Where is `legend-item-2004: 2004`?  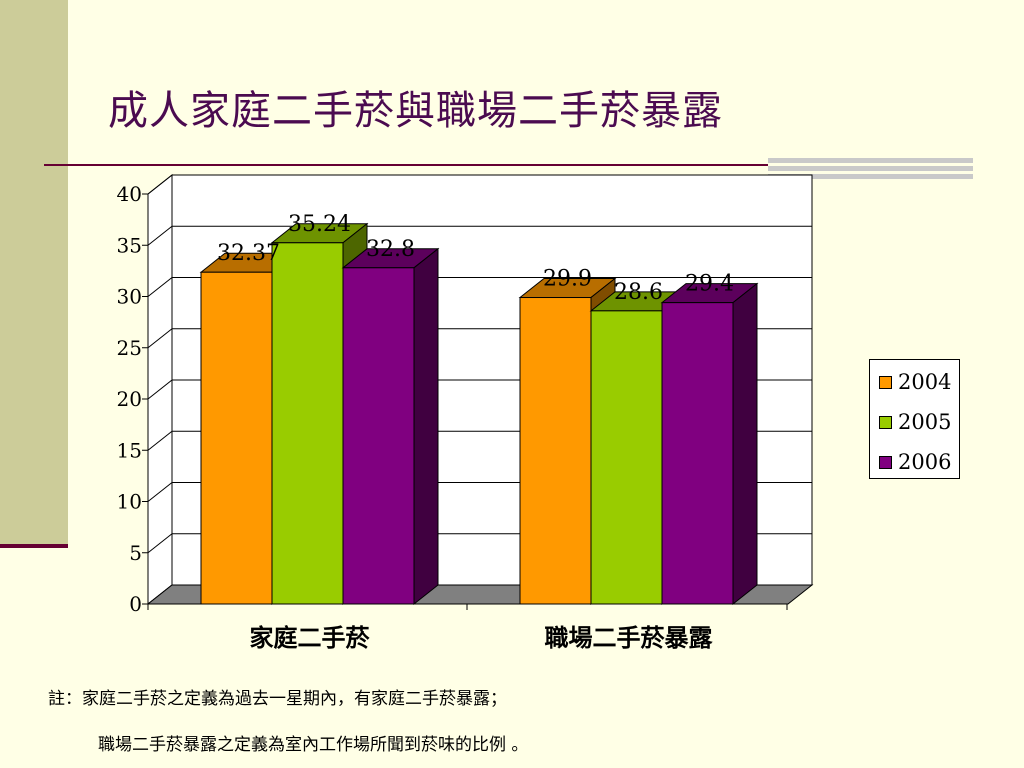
legend-item-2004: 2004 is located at coordinates (915, 382).